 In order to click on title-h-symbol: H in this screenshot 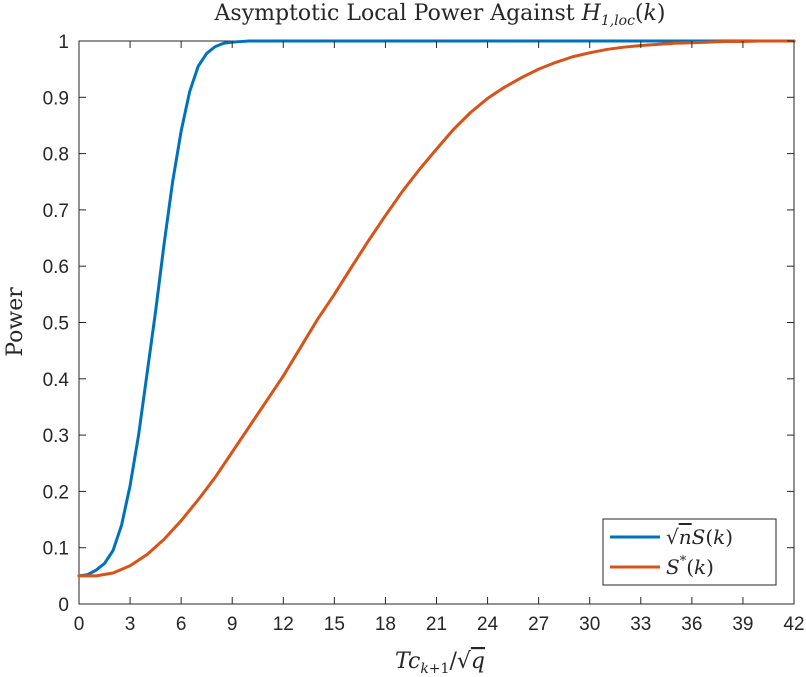, I will do `click(591, 13)`.